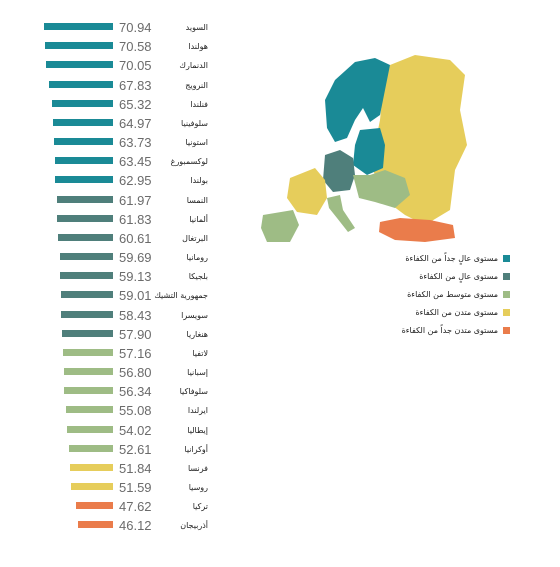 The image size is (560, 567). I want to click on bar-value-label: 58.43, so click(135, 315).